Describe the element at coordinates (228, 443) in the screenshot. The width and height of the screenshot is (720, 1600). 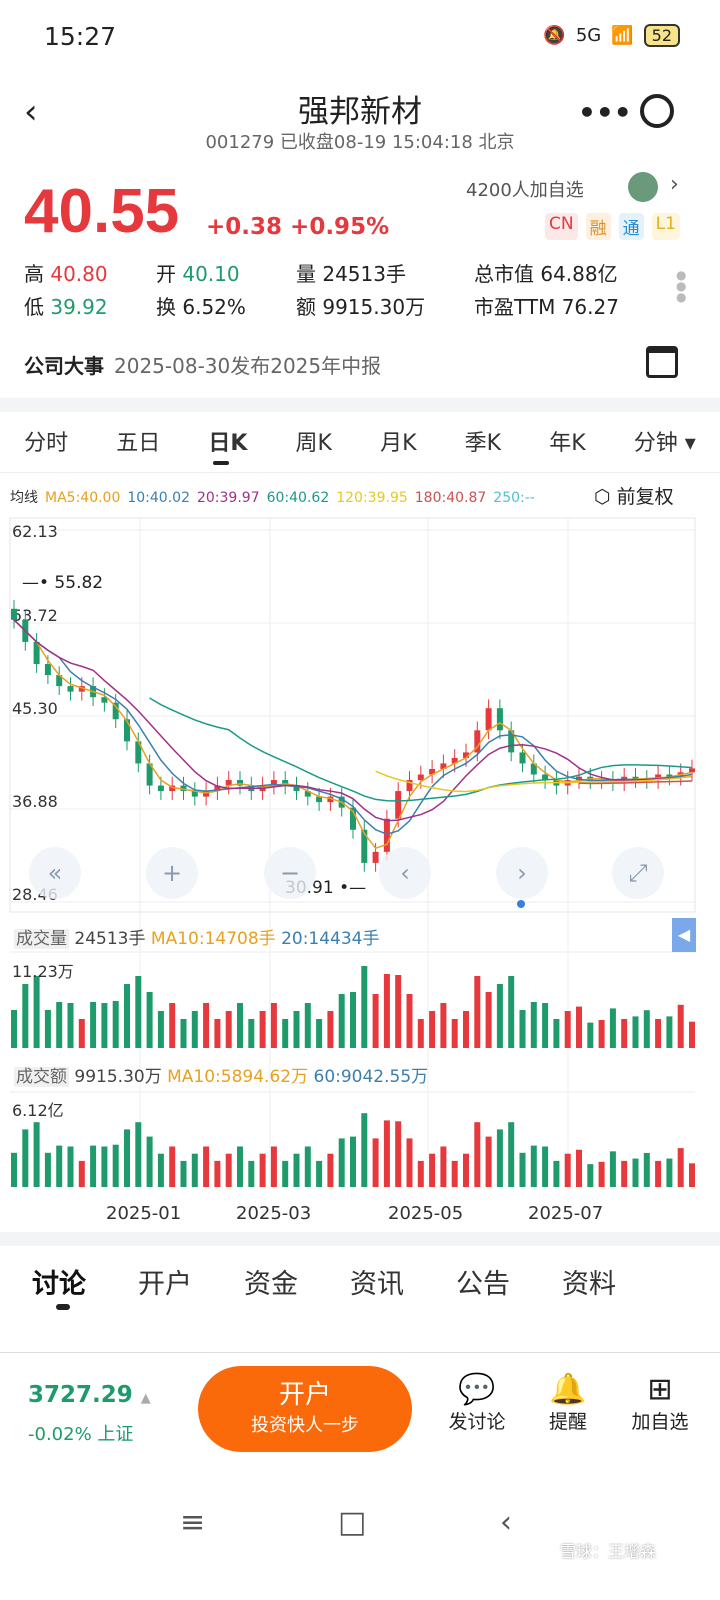
I see `tab-period: 日K` at that location.